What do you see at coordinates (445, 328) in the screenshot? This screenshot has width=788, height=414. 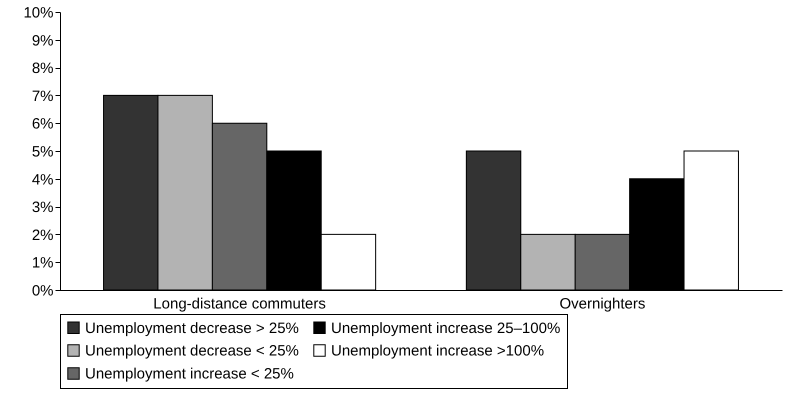 I see `legend-label: Unemployment increase 25–100%` at bounding box center [445, 328].